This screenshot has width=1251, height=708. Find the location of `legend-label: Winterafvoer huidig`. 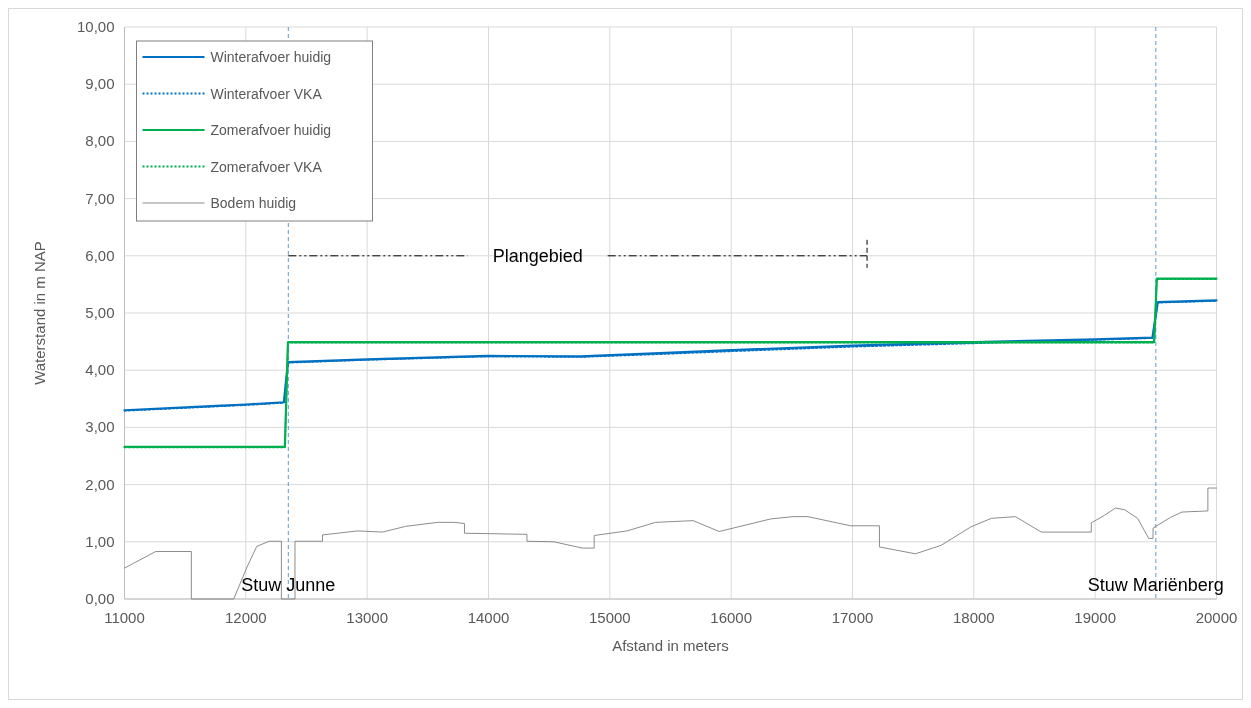

legend-label: Winterafvoer huidig is located at coordinates (271, 57).